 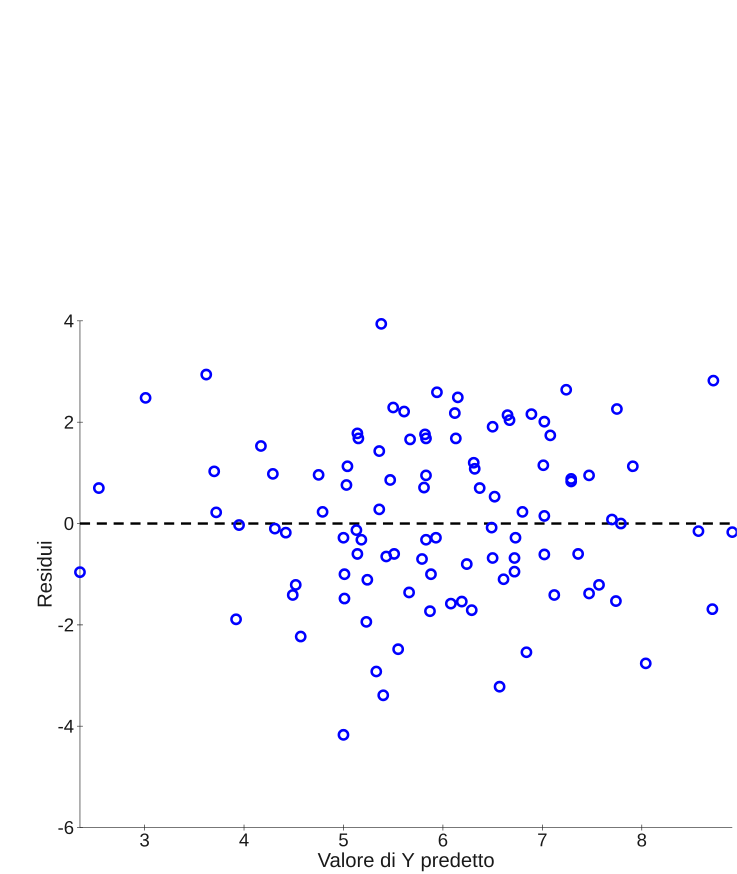 I want to click on x-axis-title: Valore di Y predetto, so click(x=406, y=862).